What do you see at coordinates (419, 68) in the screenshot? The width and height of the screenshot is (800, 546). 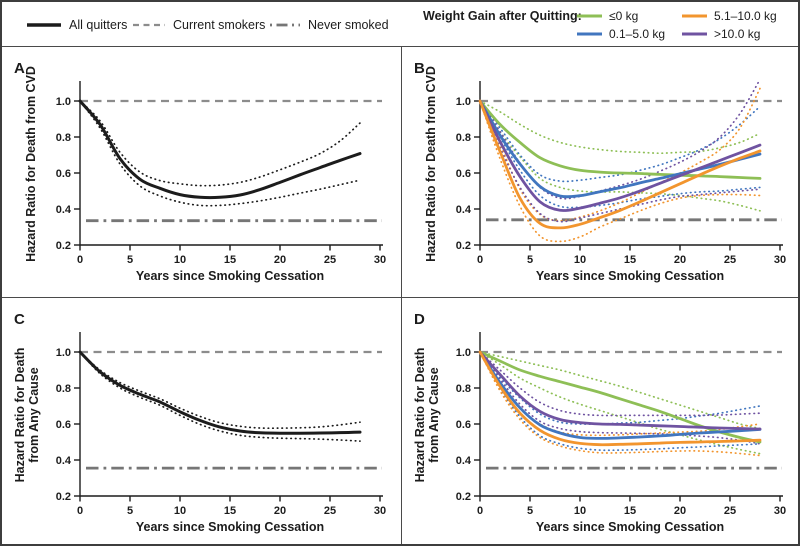 I see `panel-letter-b: B` at bounding box center [419, 68].